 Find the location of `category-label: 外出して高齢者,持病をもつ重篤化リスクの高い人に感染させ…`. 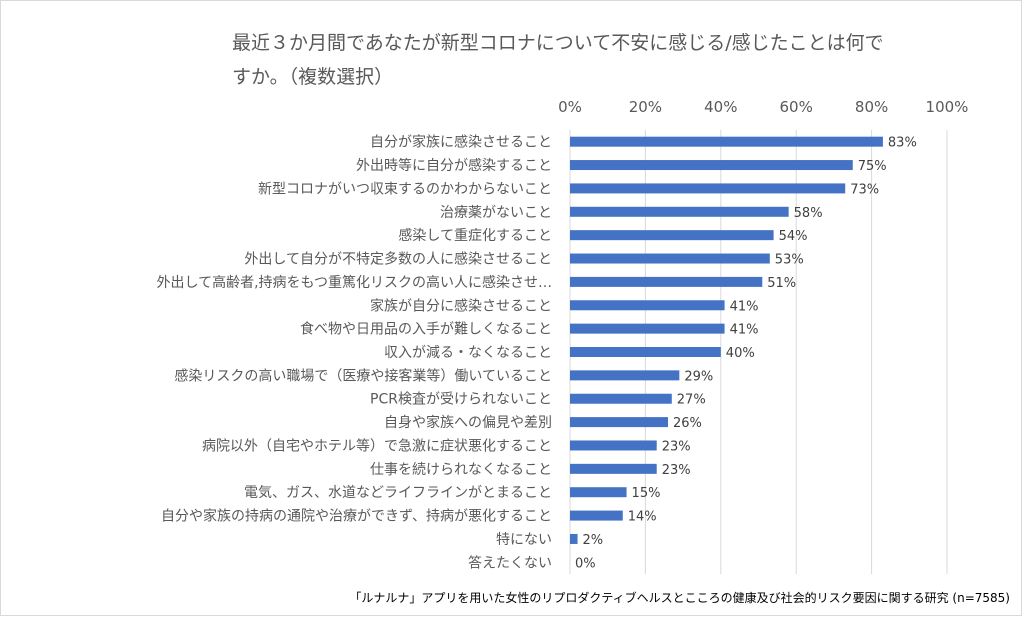

category-label: 外出して高齢者,持病をもつ重篤化リスクの高い人に感染させ… is located at coordinates (354, 282).